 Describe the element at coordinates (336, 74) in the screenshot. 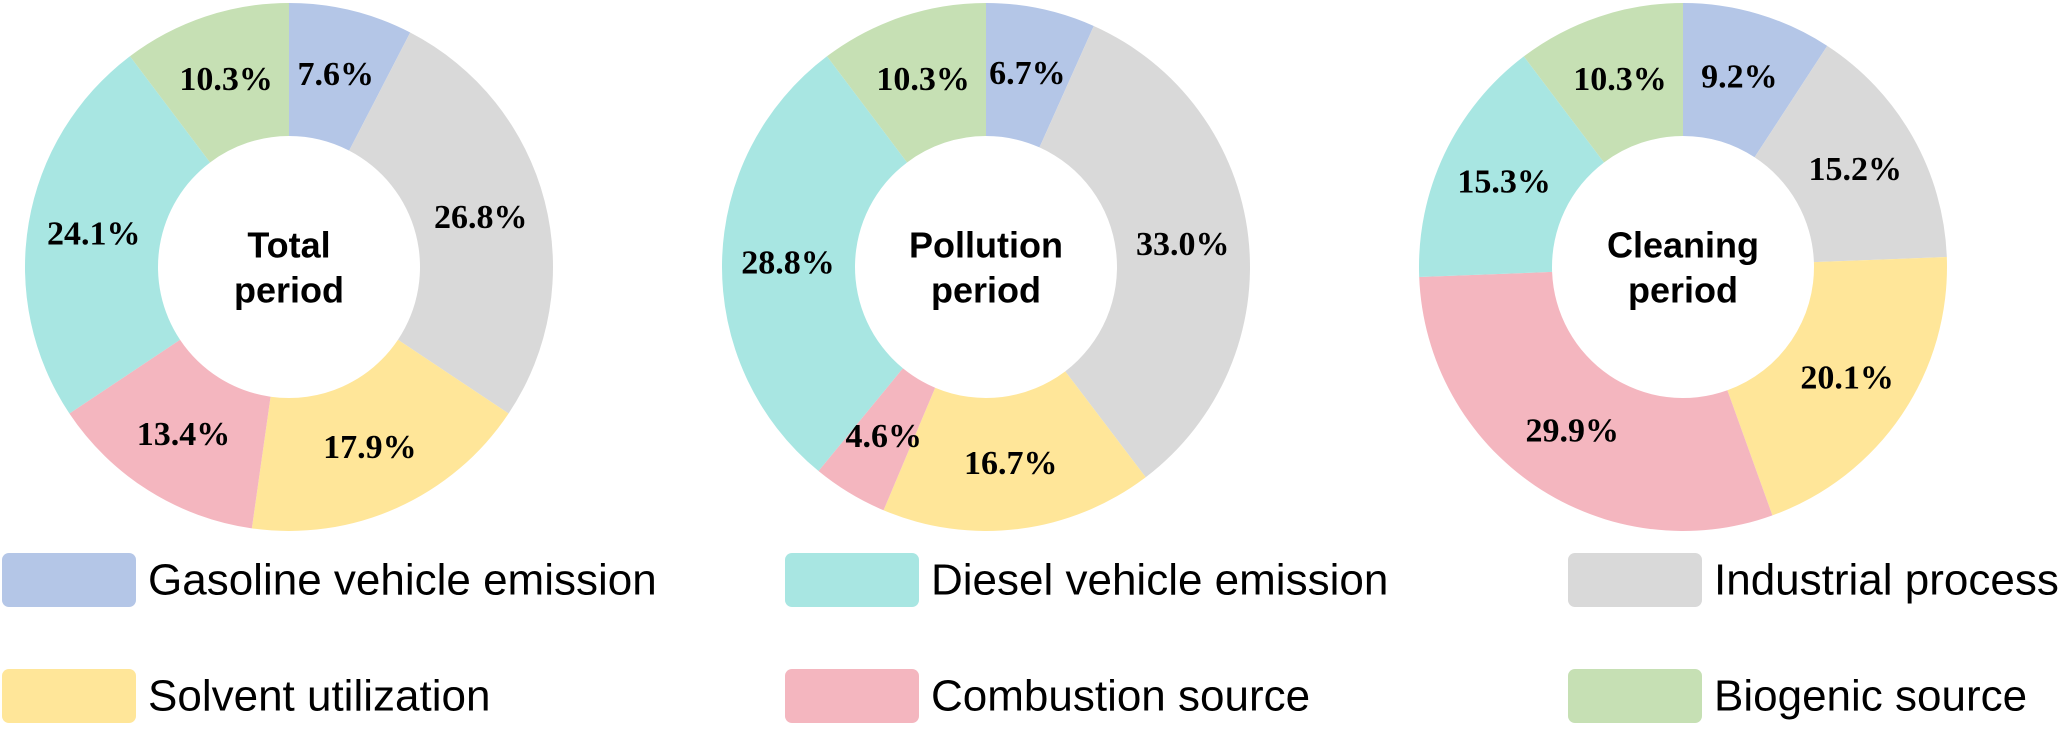

I see `data-label-gasoline-vehicle-emission: 7.6%` at that location.